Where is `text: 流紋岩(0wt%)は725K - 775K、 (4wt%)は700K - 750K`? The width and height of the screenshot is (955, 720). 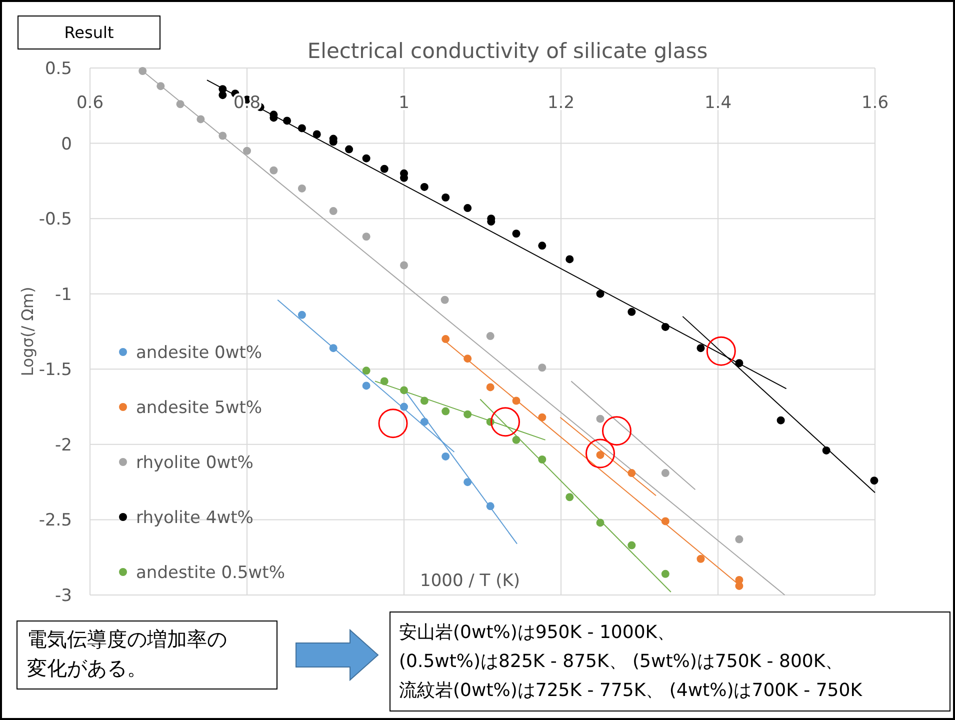 text: 流紋岩(0wt%)は725K - 775K、 (4wt%)は700K - 750K is located at coordinates (631, 690).